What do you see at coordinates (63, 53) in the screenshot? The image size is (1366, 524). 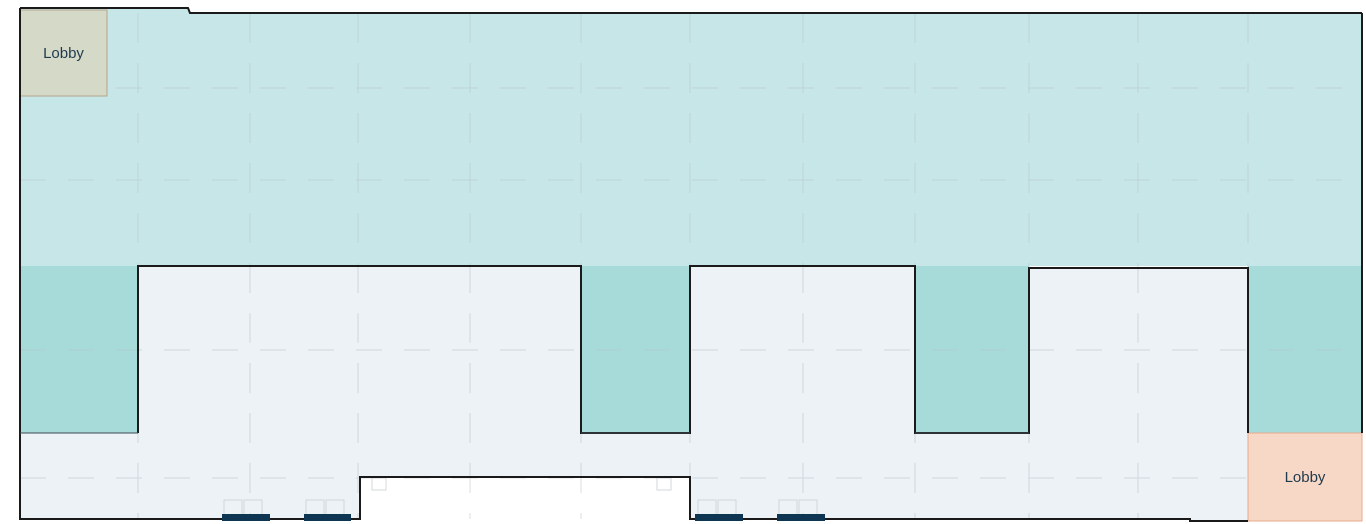 I see `lobby-room-top-left` at bounding box center [63, 53].